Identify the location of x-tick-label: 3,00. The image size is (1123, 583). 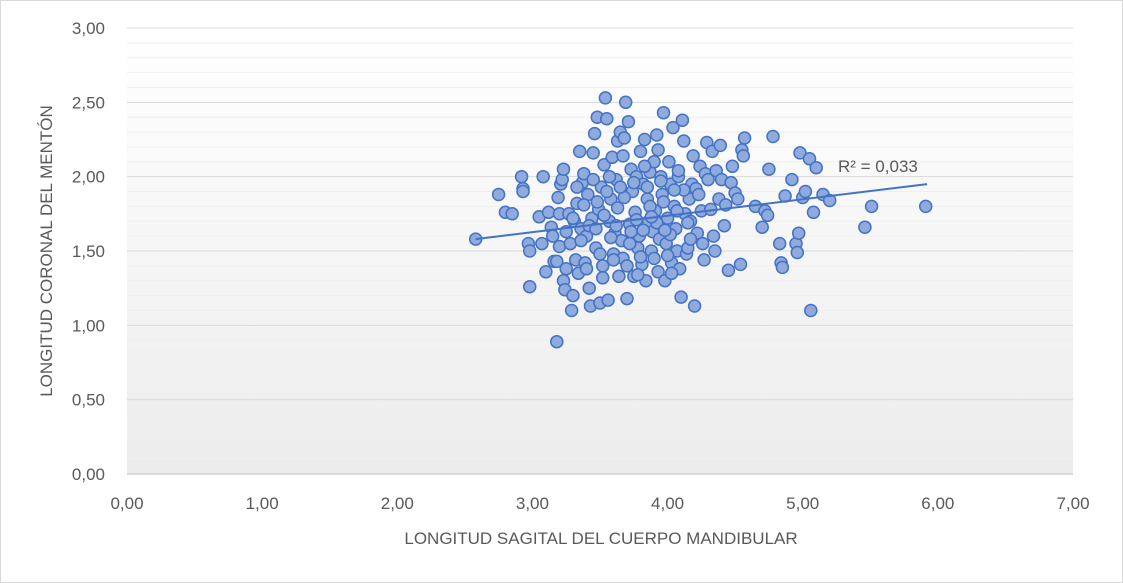
(532, 503).